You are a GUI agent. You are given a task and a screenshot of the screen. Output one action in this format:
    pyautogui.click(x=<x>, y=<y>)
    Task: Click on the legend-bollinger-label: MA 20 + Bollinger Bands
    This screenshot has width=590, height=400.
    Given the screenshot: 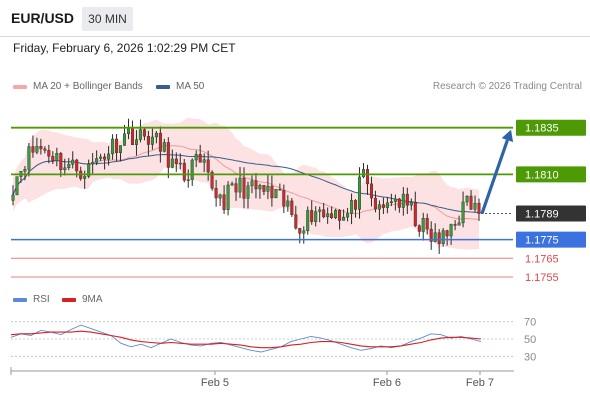 What is the action you would take?
    pyautogui.click(x=88, y=86)
    